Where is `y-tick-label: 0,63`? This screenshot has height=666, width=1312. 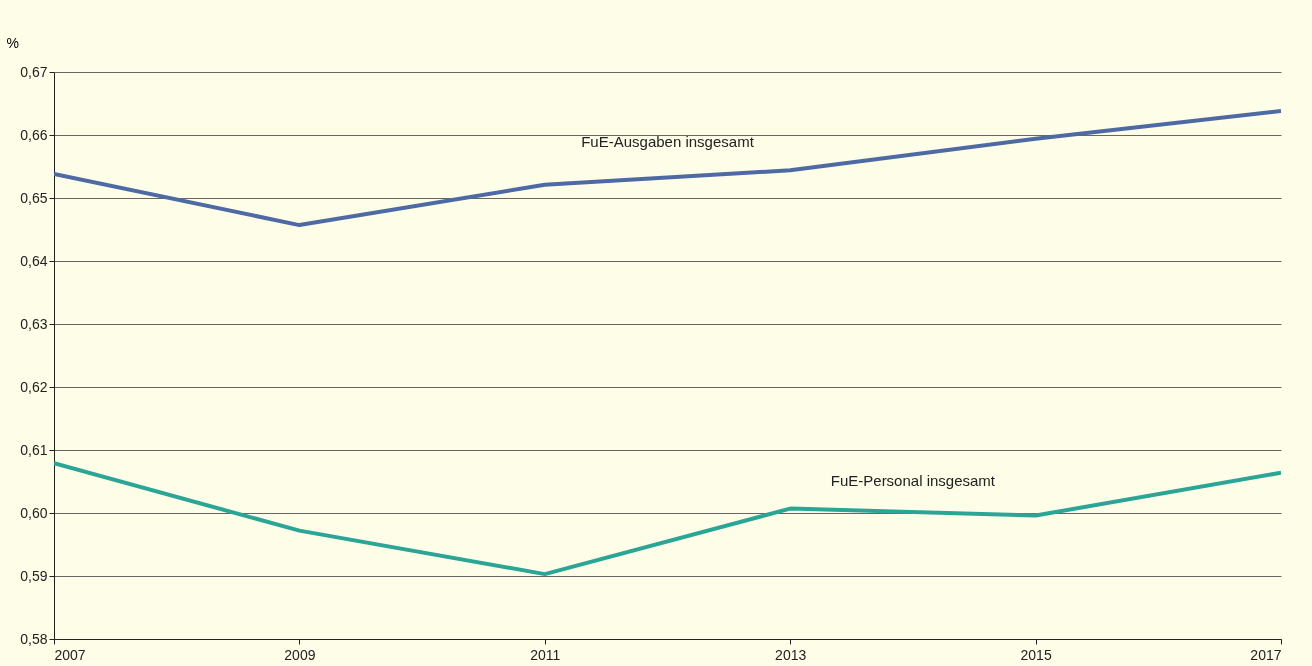
y-tick-label: 0,63 is located at coordinates (34, 323).